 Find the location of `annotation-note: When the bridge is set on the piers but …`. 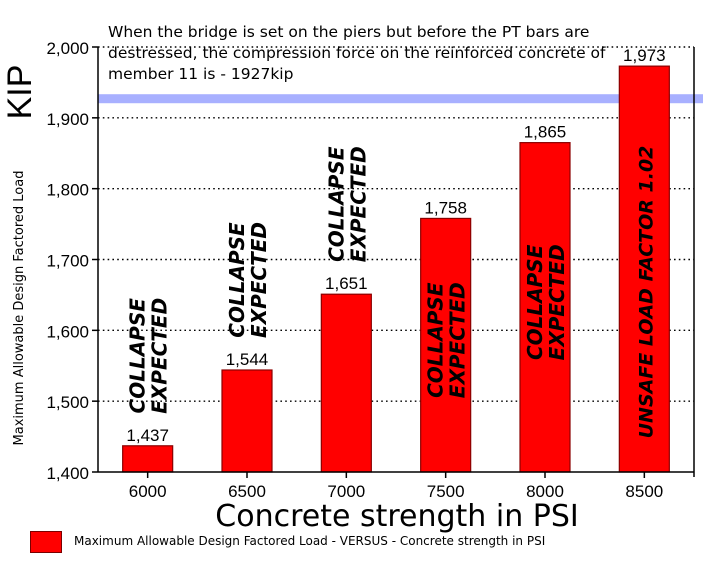

annotation-note: When the bridge is set on the piers but … is located at coordinates (357, 53).